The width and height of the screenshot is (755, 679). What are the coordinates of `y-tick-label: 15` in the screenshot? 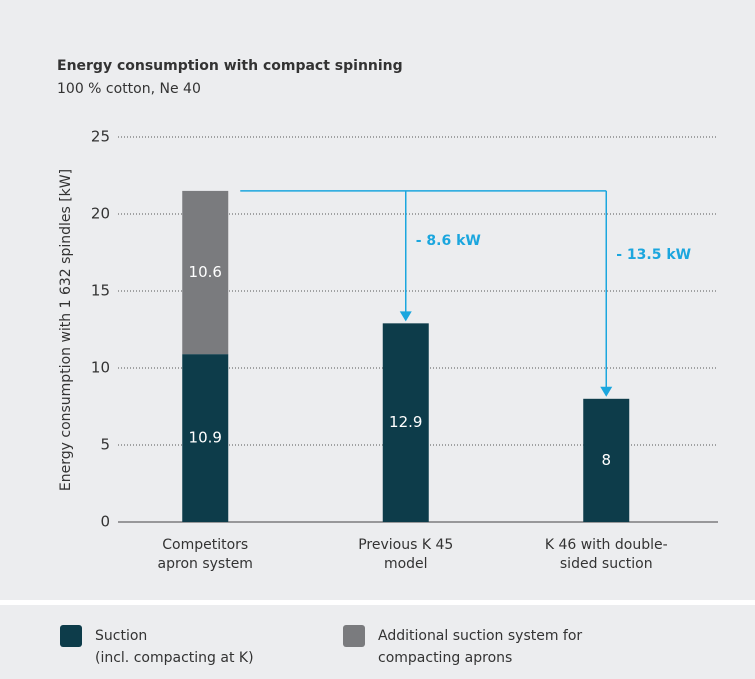 It's located at (100, 291).